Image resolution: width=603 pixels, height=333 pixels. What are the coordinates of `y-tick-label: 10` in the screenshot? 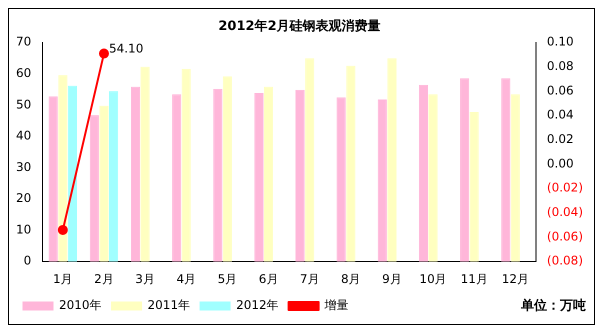 It's located at (24, 229).